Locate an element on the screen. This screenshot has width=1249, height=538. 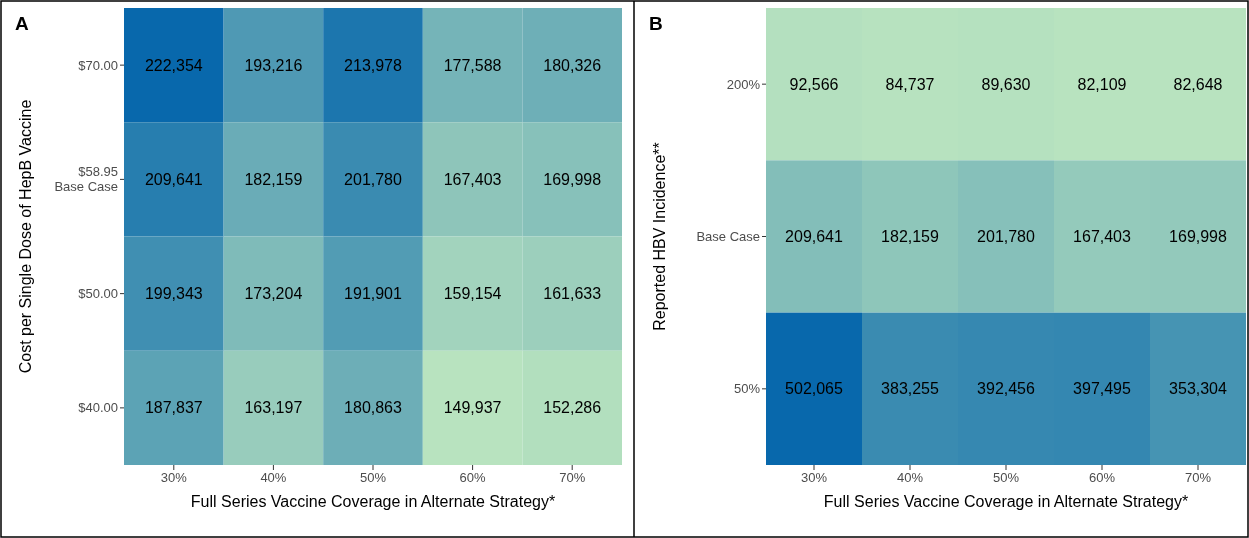
y-tick-label: 200% is located at coordinates (743, 84).